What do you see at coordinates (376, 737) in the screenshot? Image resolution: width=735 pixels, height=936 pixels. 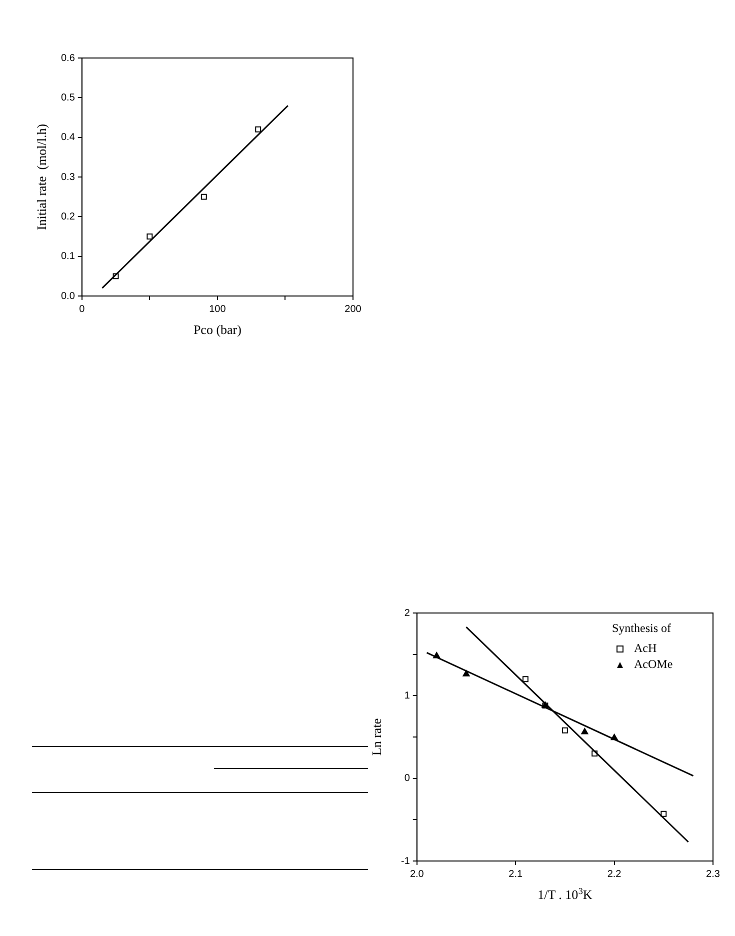 I see `y-axis-title: Ln rate` at bounding box center [376, 737].